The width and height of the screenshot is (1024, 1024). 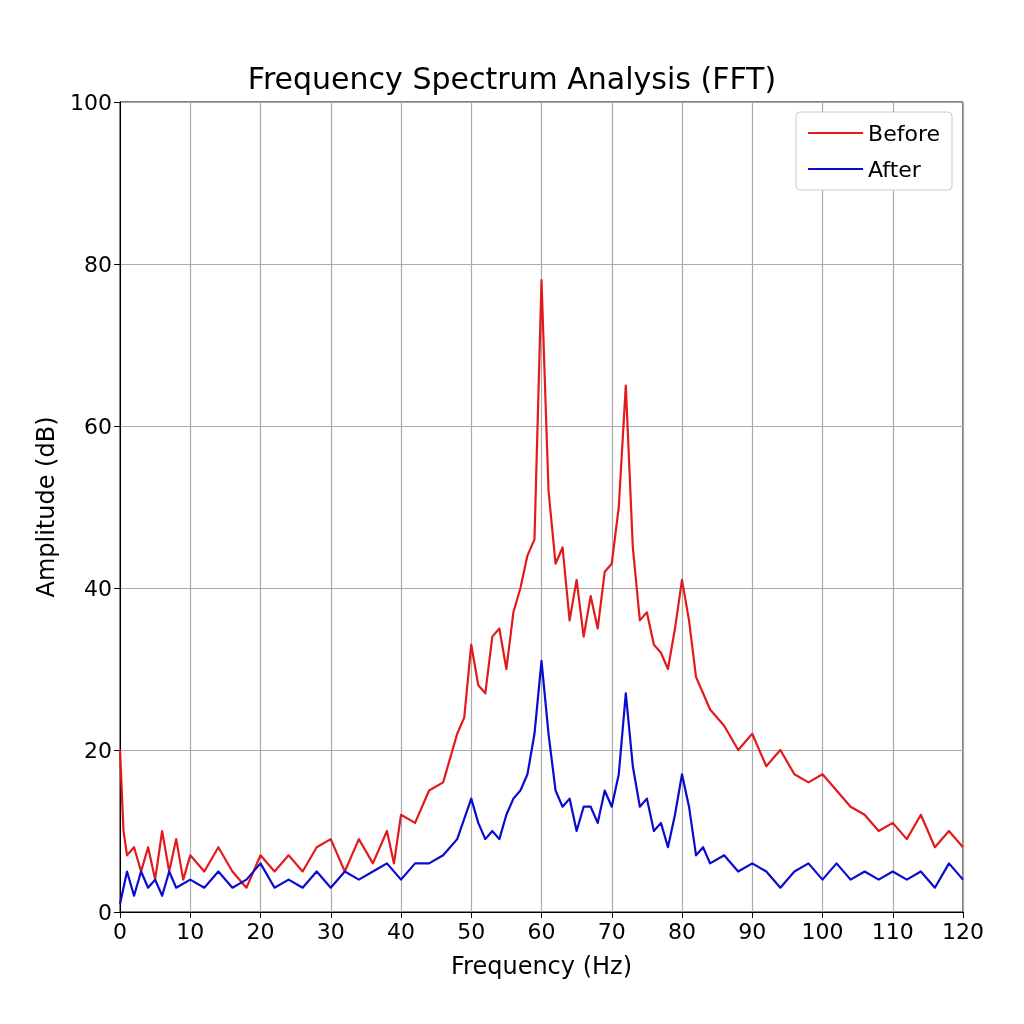 What do you see at coordinates (471, 931) in the screenshot?
I see `x-tick-label: 50` at bounding box center [471, 931].